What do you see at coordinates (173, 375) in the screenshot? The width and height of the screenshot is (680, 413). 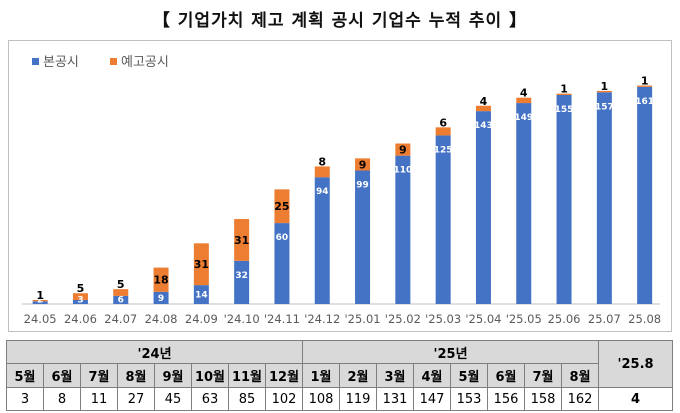 I see `month-header-cell: 9월` at bounding box center [173, 375].